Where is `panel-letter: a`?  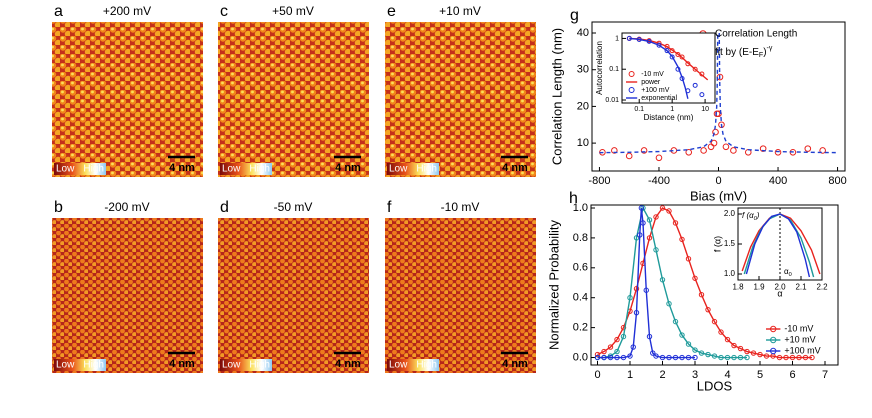 panel-letter: a is located at coordinates (58, 11).